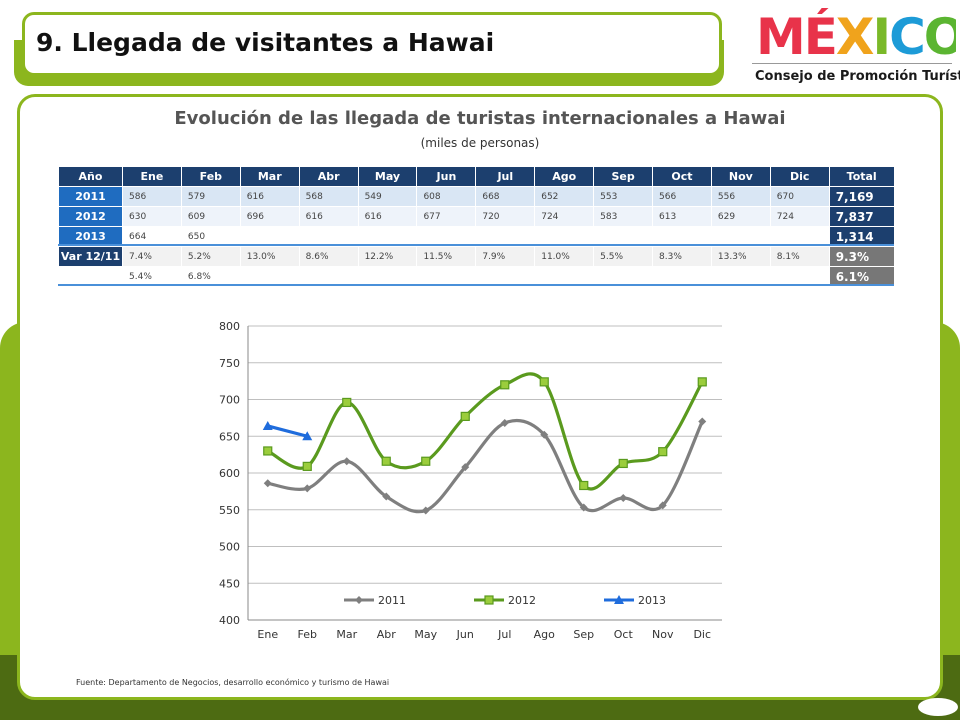 Image resolution: width=960 pixels, height=720 pixels. What do you see at coordinates (938, 707) in the screenshot?
I see `page-number-oval` at bounding box center [938, 707].